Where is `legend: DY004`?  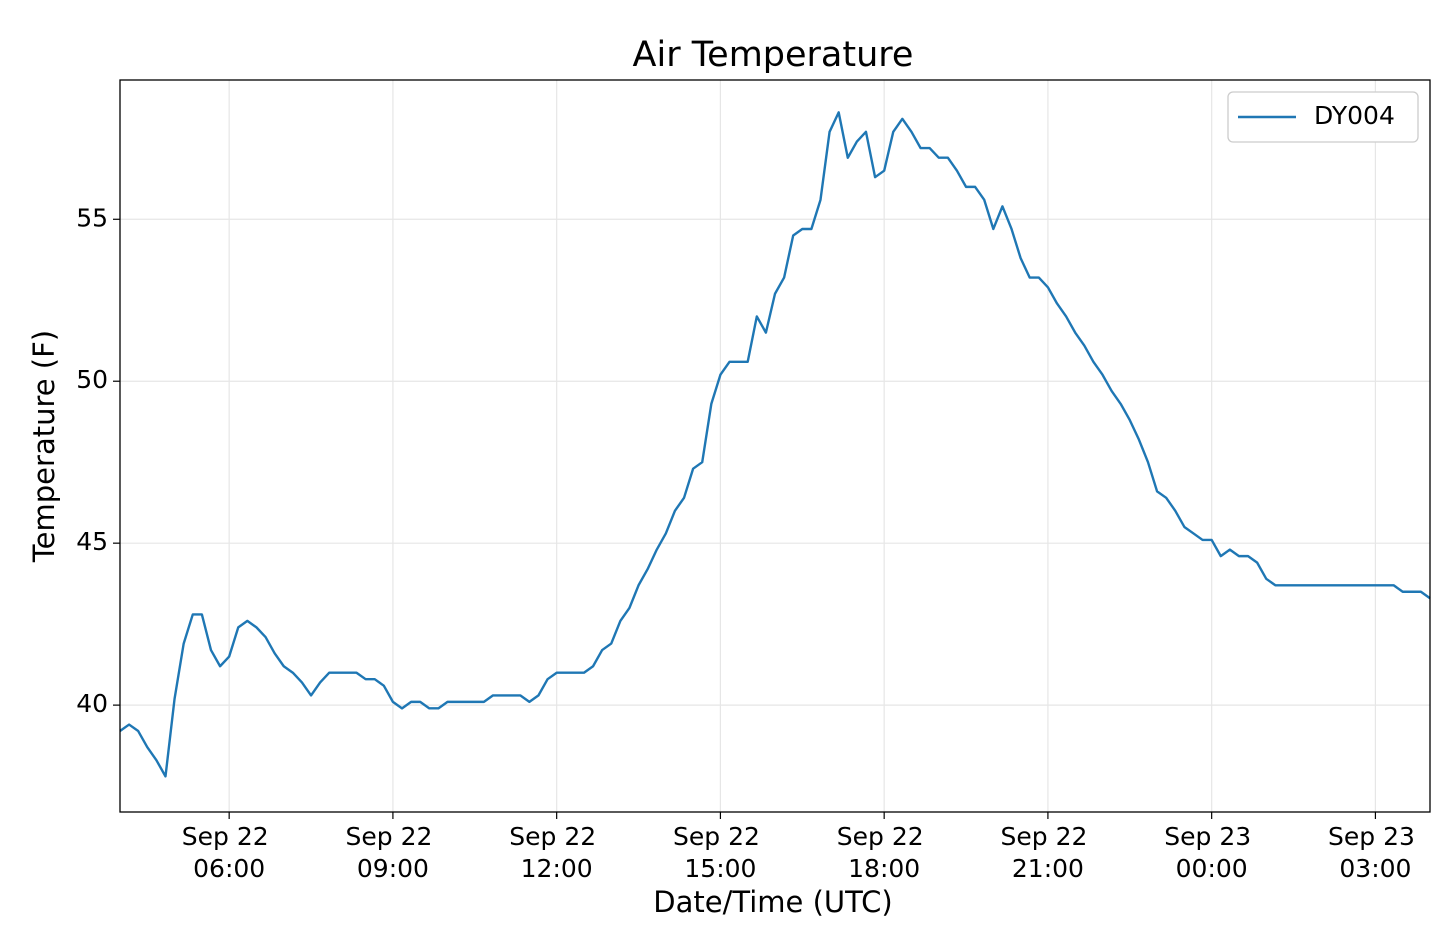 legend: DY004 is located at coordinates (1323, 117).